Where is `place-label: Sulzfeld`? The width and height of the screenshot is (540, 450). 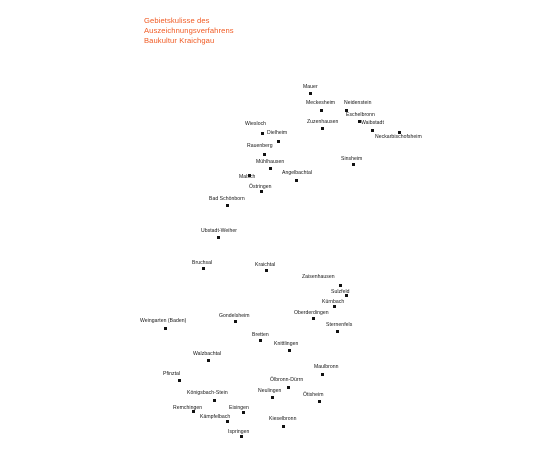 place-label: Sulzfeld is located at coordinates (340, 292).